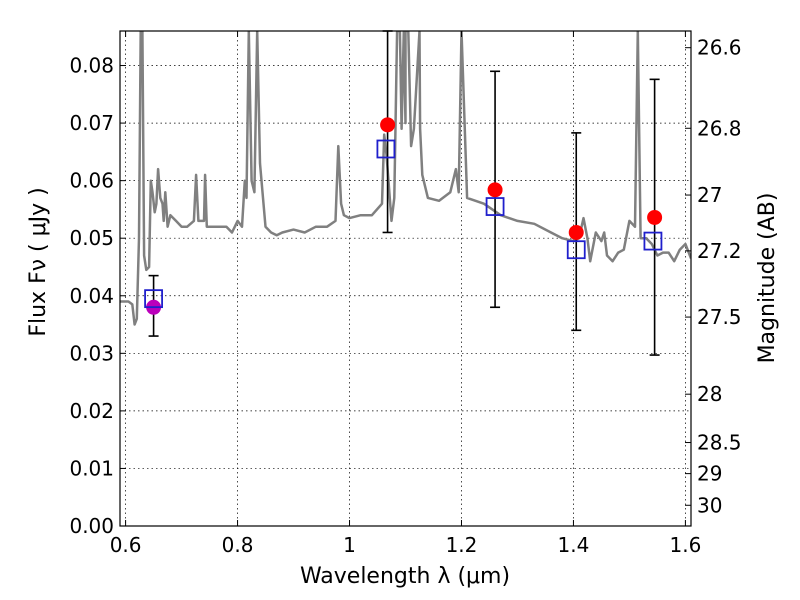 The image size is (800, 600). Describe the element at coordinates (719, 128) in the screenshot. I see `right-tick-label: 26.8` at that location.